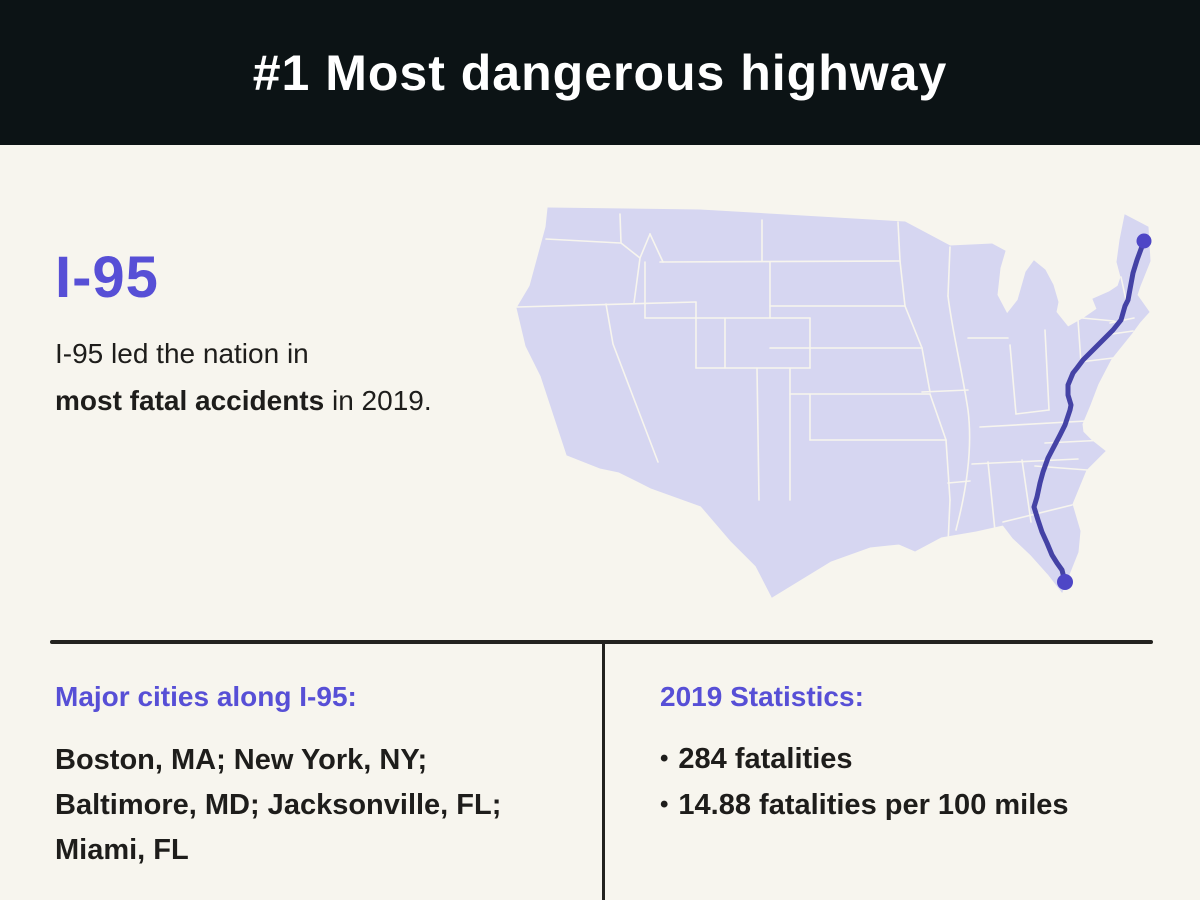 Image resolution: width=1200 pixels, height=900 pixels. I want to click on cities-line-1: Boston, MA; New York, NY;, so click(241, 760).